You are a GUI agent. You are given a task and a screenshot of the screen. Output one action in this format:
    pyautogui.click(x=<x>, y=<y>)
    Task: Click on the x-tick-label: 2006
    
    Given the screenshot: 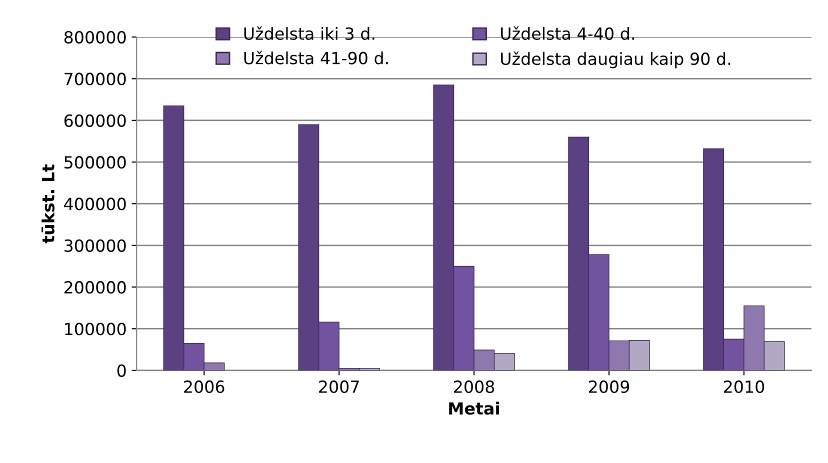 What is the action you would take?
    pyautogui.click(x=204, y=387)
    